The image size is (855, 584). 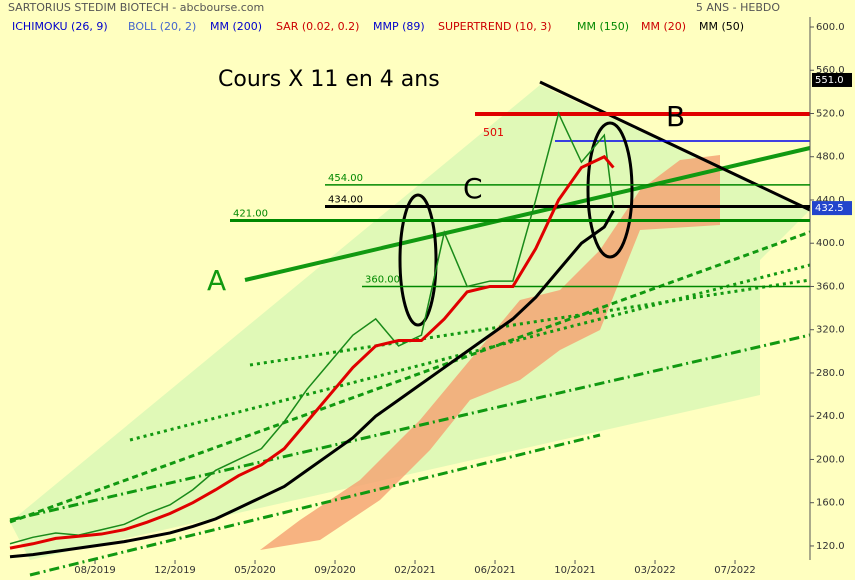 What do you see at coordinates (60, 26) in the screenshot?
I see `legend-entry: ICHIMOKU (26, 9)` at bounding box center [60, 26].